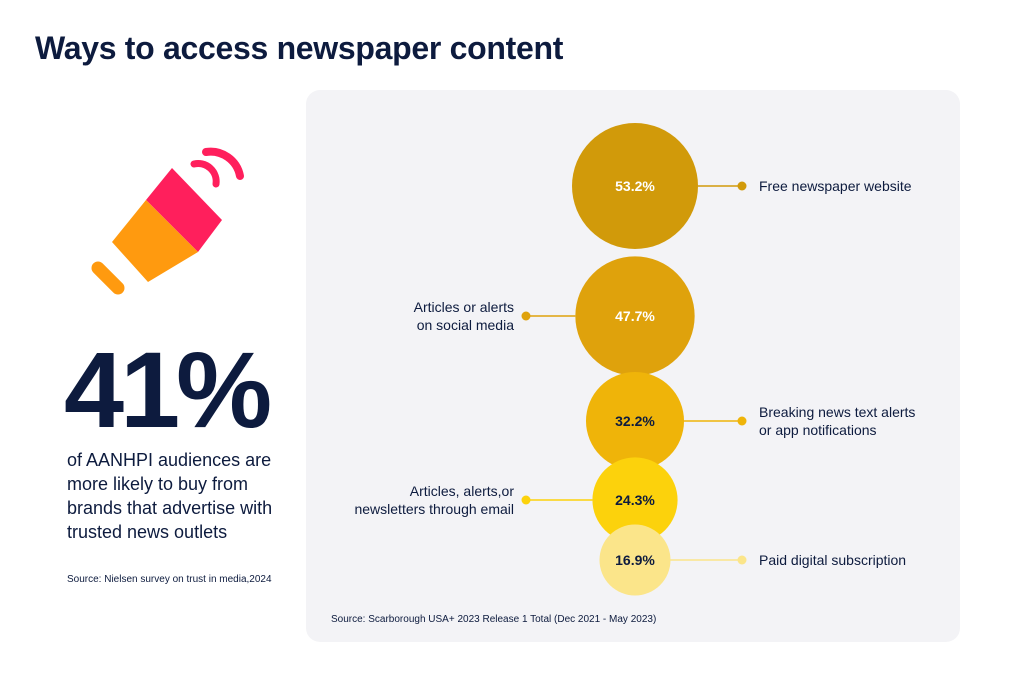  What do you see at coordinates (464, 307) in the screenshot?
I see `category-label-line: Articles or alerts` at bounding box center [464, 307].